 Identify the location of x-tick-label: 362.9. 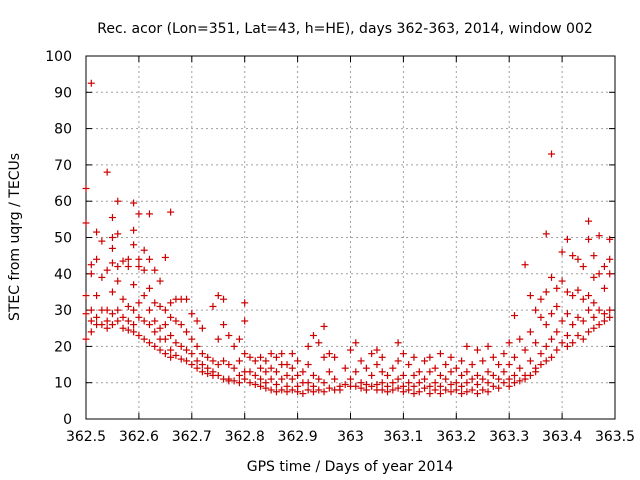
(298, 437).